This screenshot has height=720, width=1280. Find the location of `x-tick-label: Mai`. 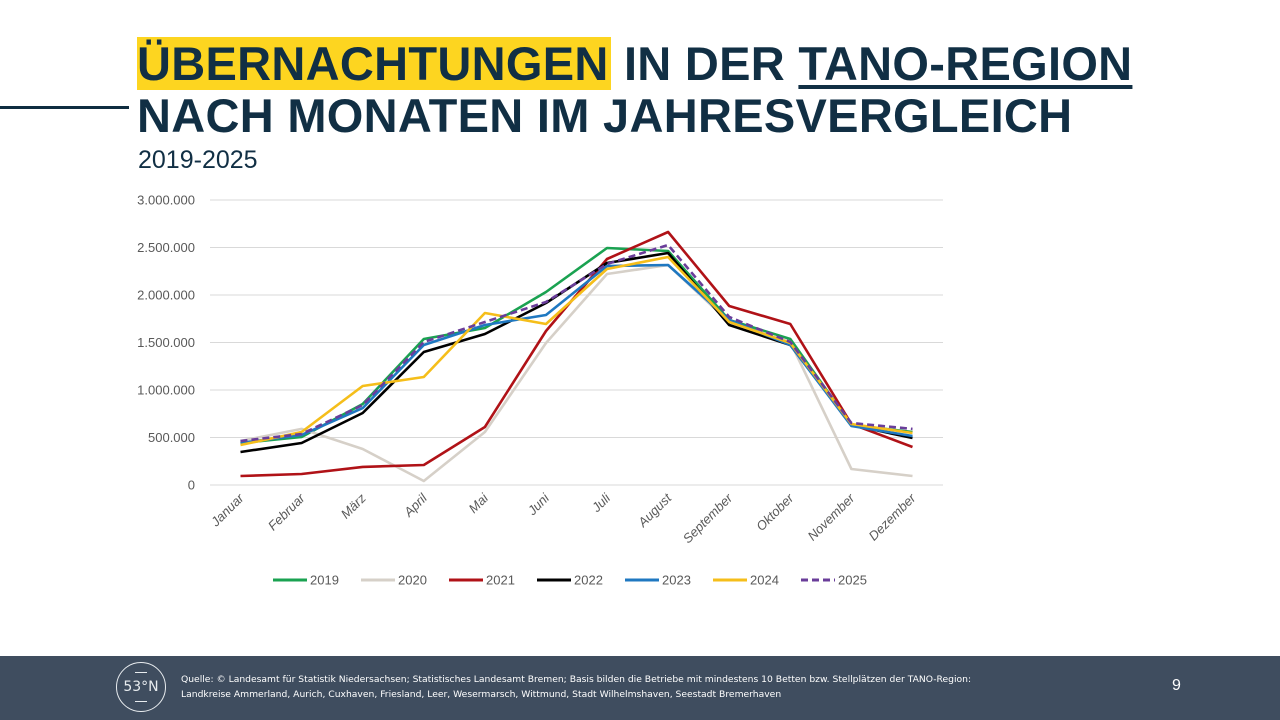

x-tick-label: Mai is located at coordinates (479, 503).